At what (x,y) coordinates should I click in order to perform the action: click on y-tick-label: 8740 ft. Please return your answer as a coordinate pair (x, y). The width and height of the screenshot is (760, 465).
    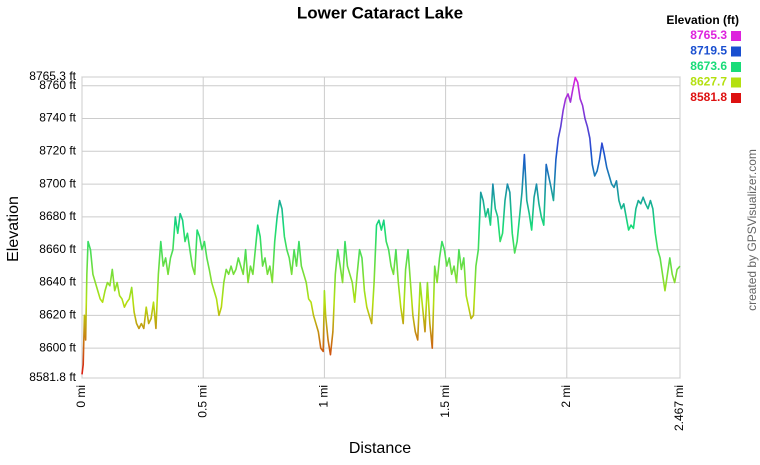
    Looking at the image, I should click on (57, 118).